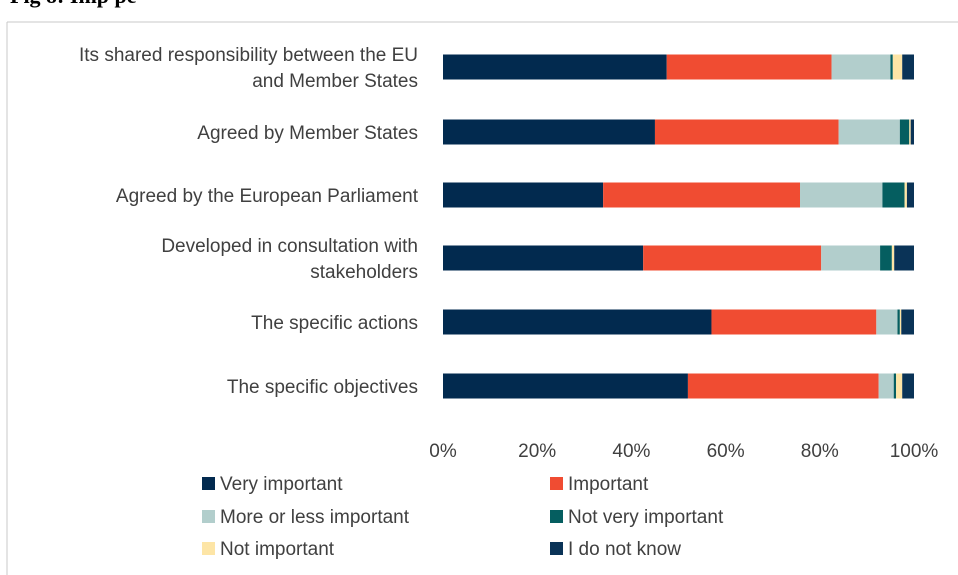 This screenshot has width=958, height=575. What do you see at coordinates (335, 81) in the screenshot?
I see `category-label: and Member States` at bounding box center [335, 81].